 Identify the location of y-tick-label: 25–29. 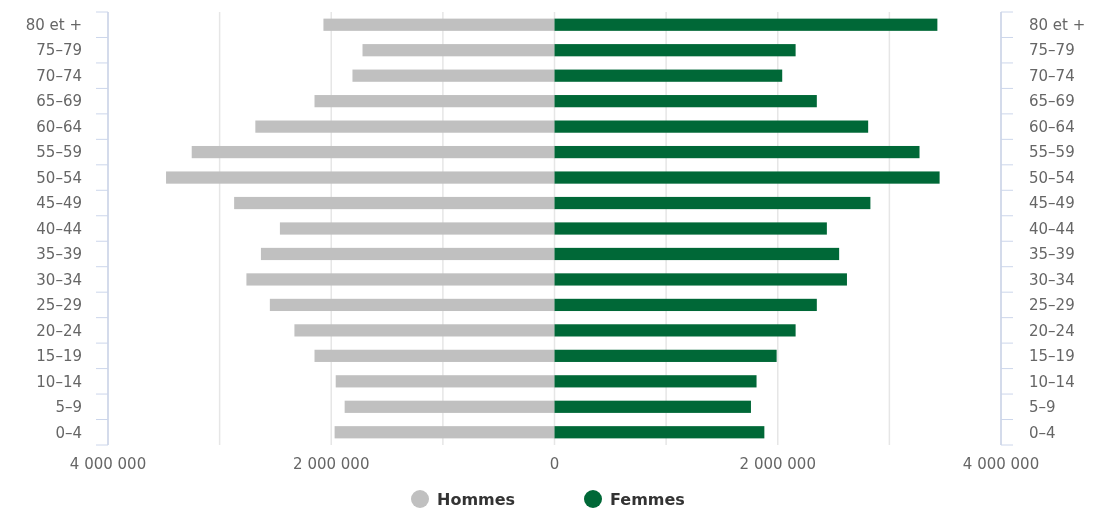
(59, 305).